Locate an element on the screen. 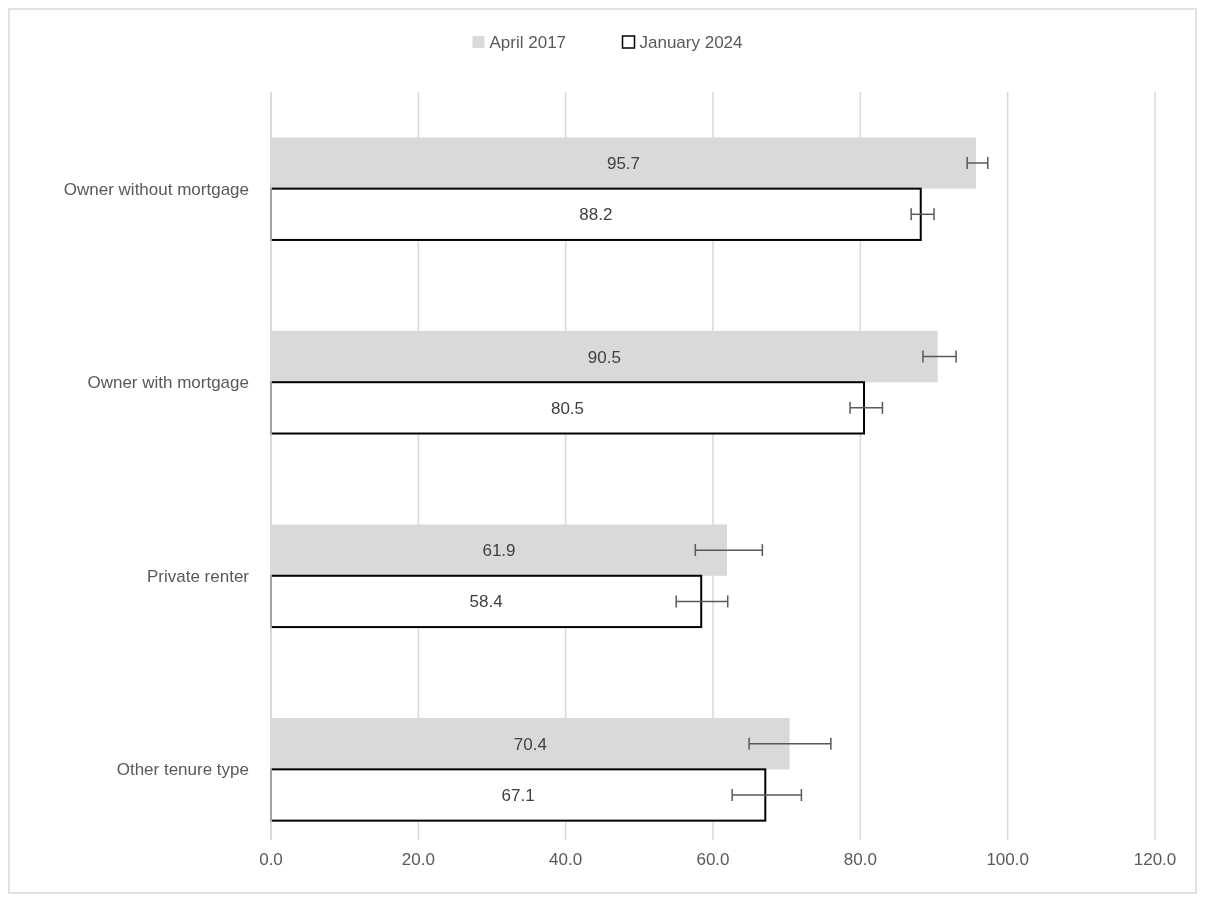  data-label: 61.9 is located at coordinates (499, 551).